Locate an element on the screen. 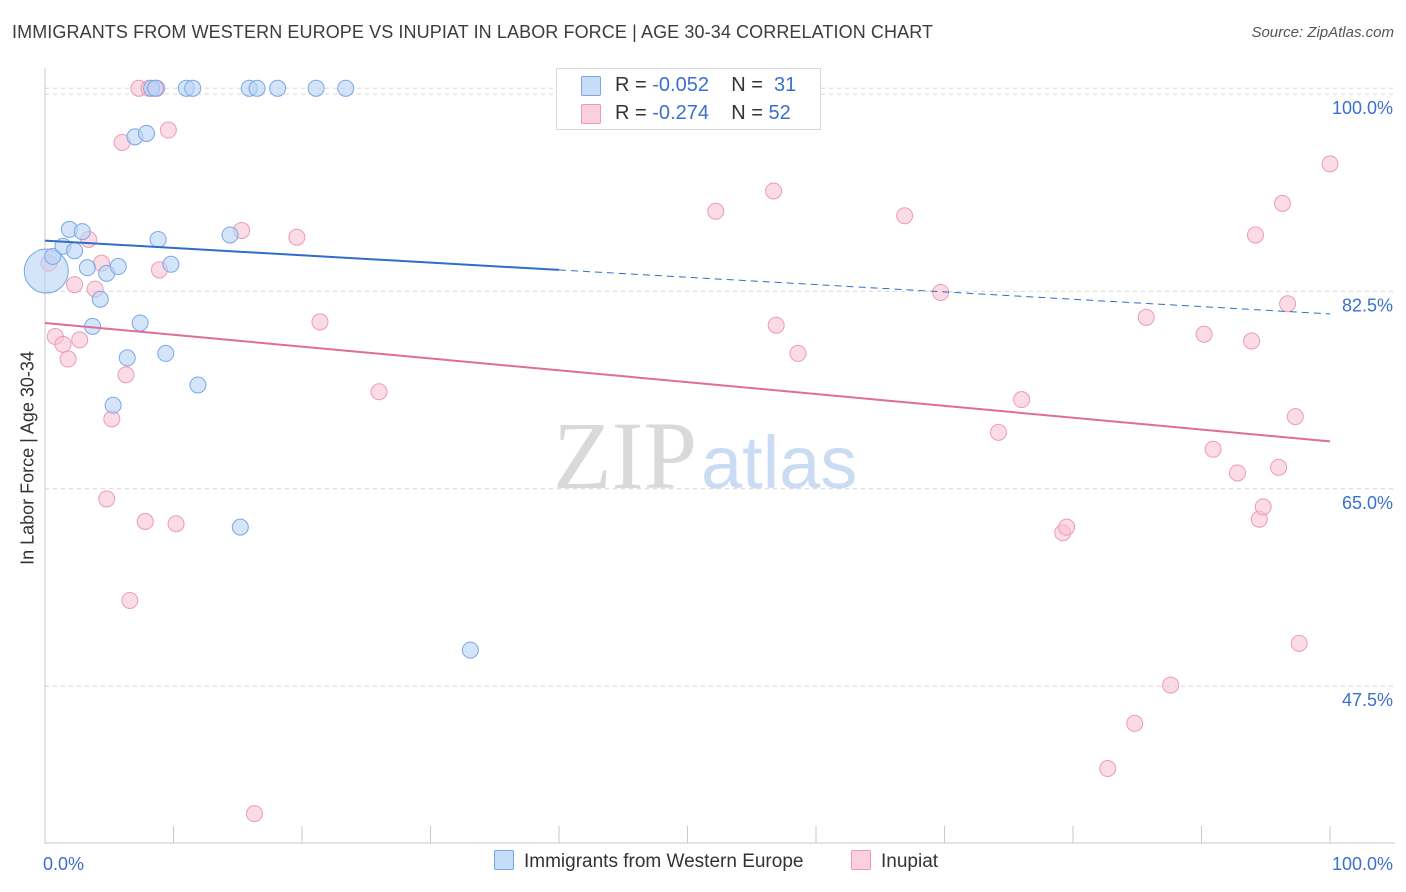 This screenshot has width=1406, height=892. watermark-zip: ZIP is located at coordinates (625, 455).